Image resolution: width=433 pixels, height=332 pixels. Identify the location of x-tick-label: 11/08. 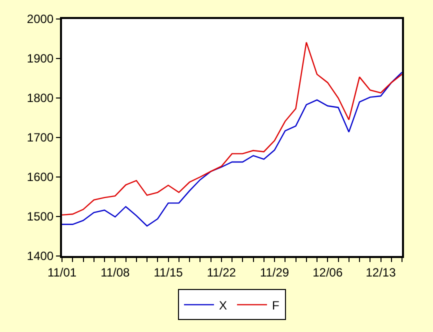
(115, 272).